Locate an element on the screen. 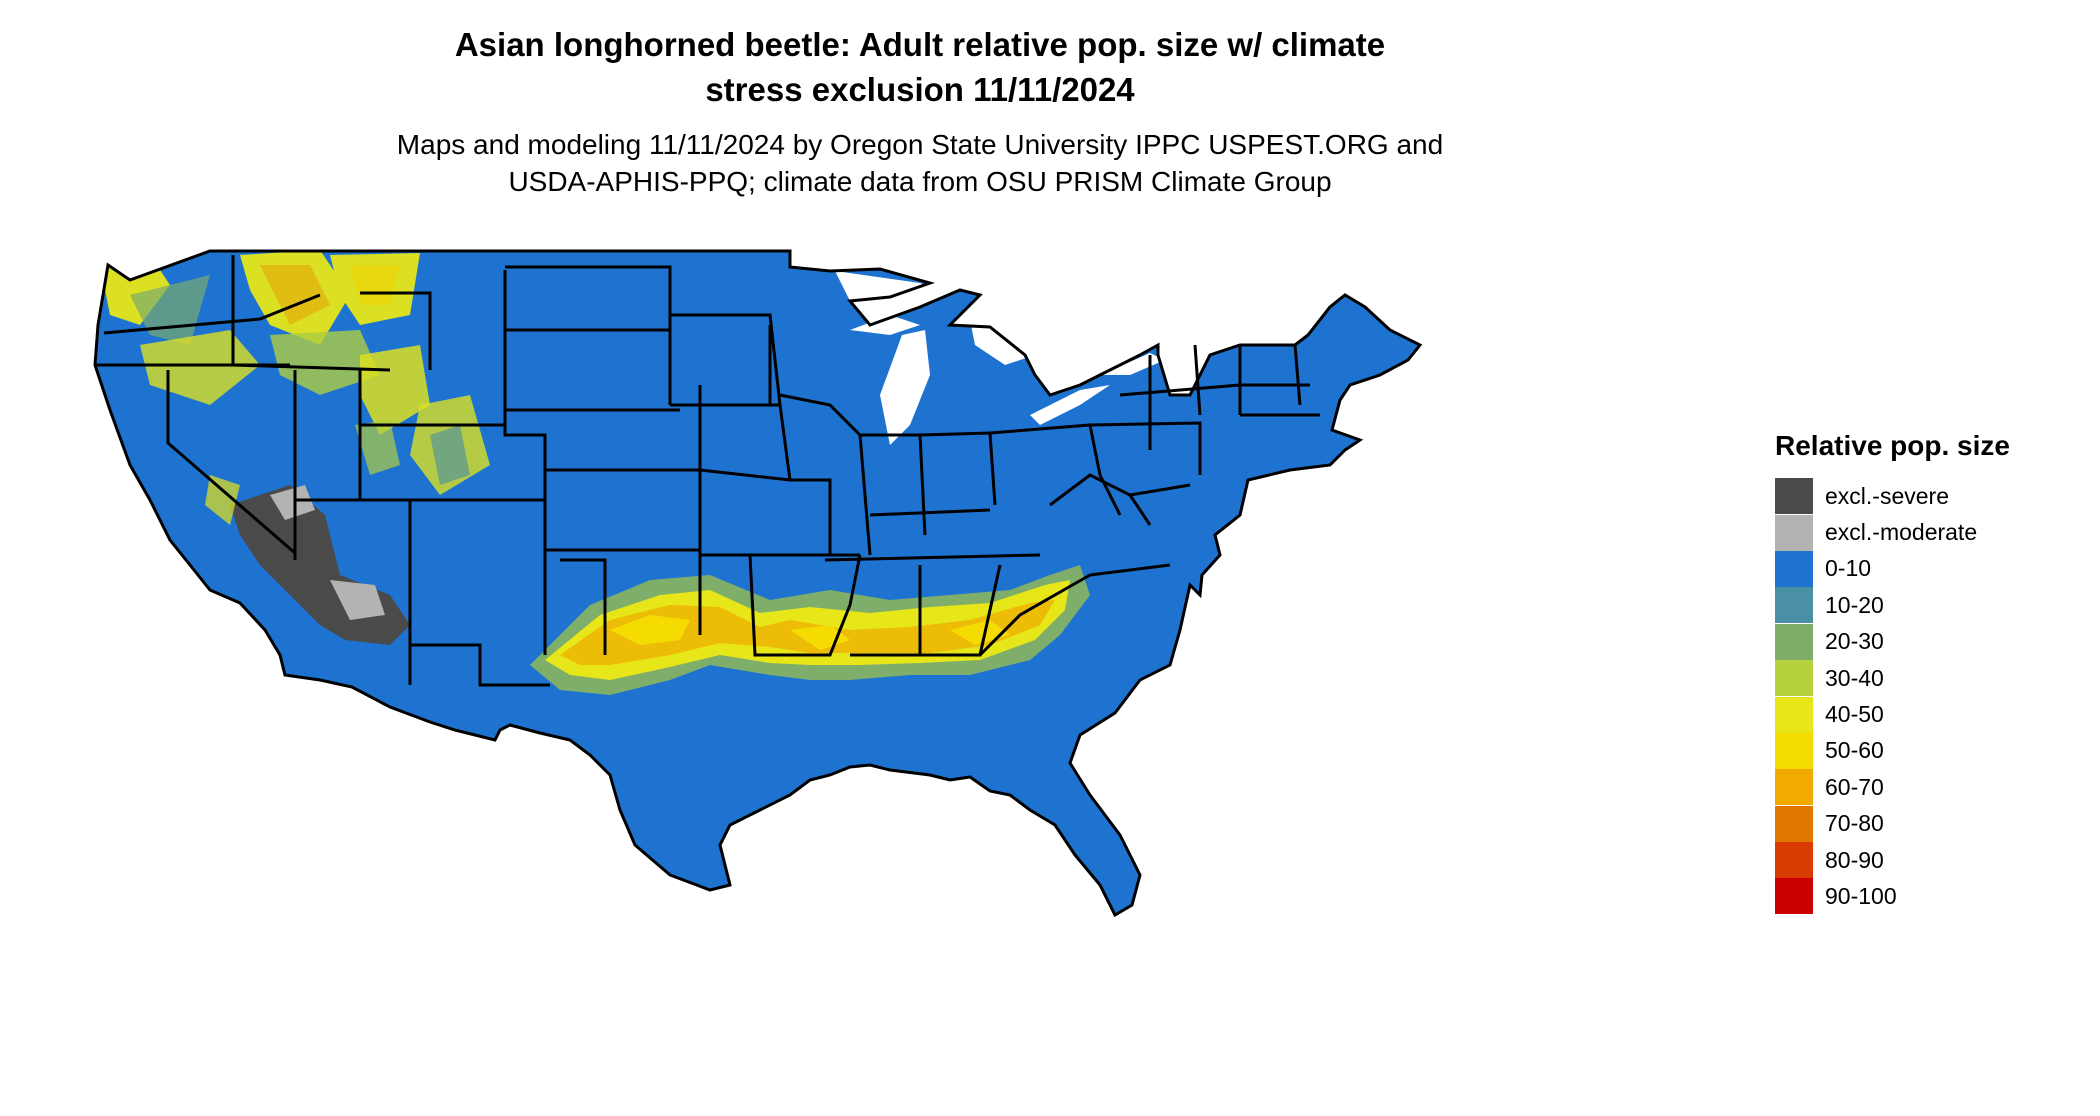  legend-label: excl.-moderate is located at coordinates (1901, 532).